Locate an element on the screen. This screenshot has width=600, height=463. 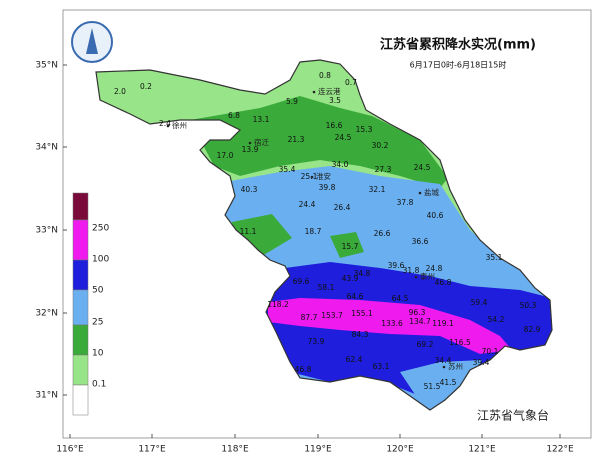
field-light-blue is located at coordinates (441, 383).